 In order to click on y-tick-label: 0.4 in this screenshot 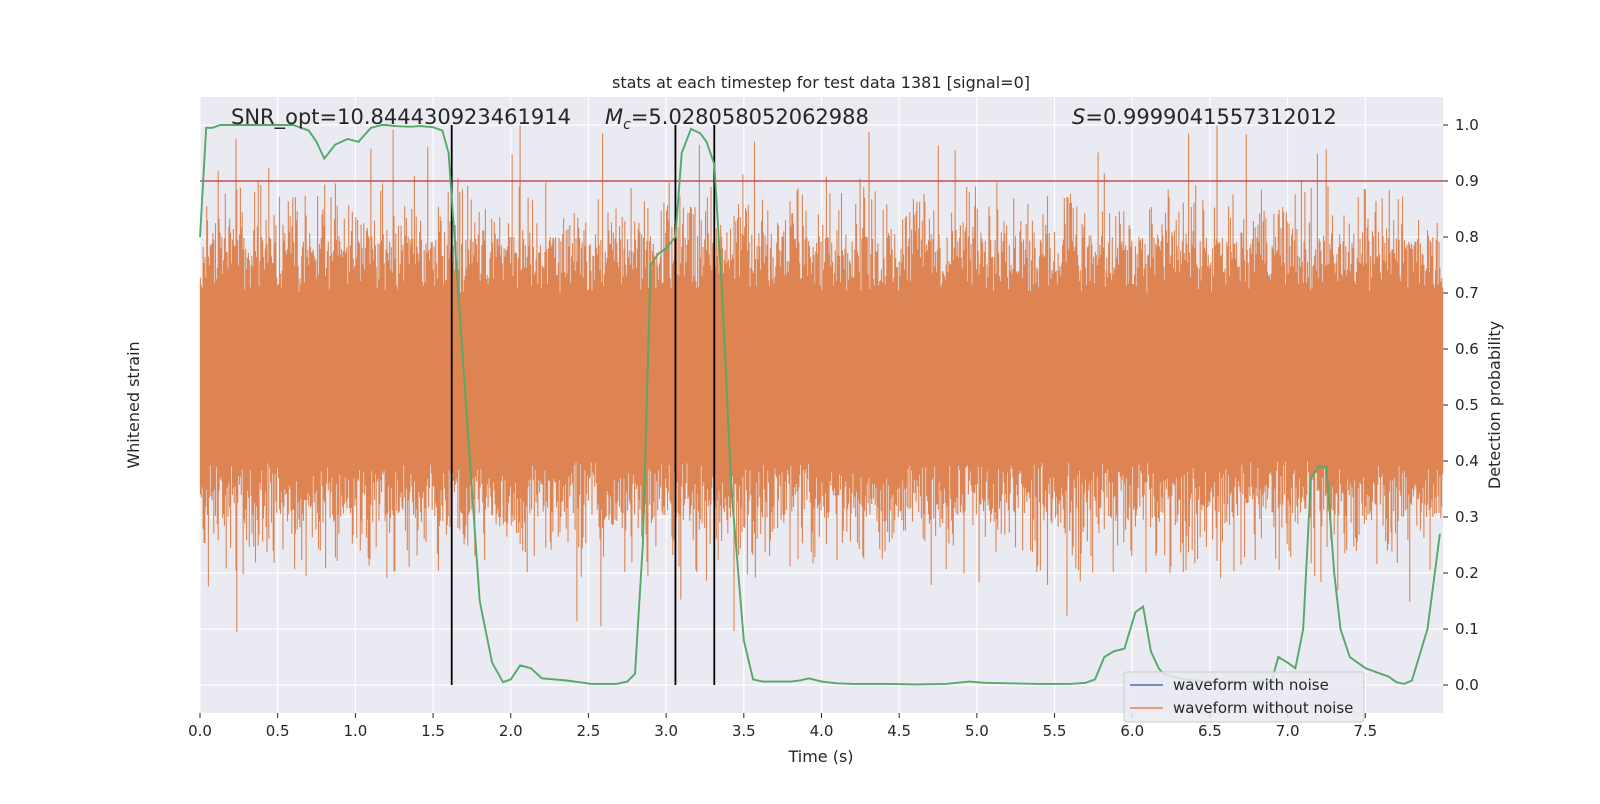, I will do `click(1467, 461)`.